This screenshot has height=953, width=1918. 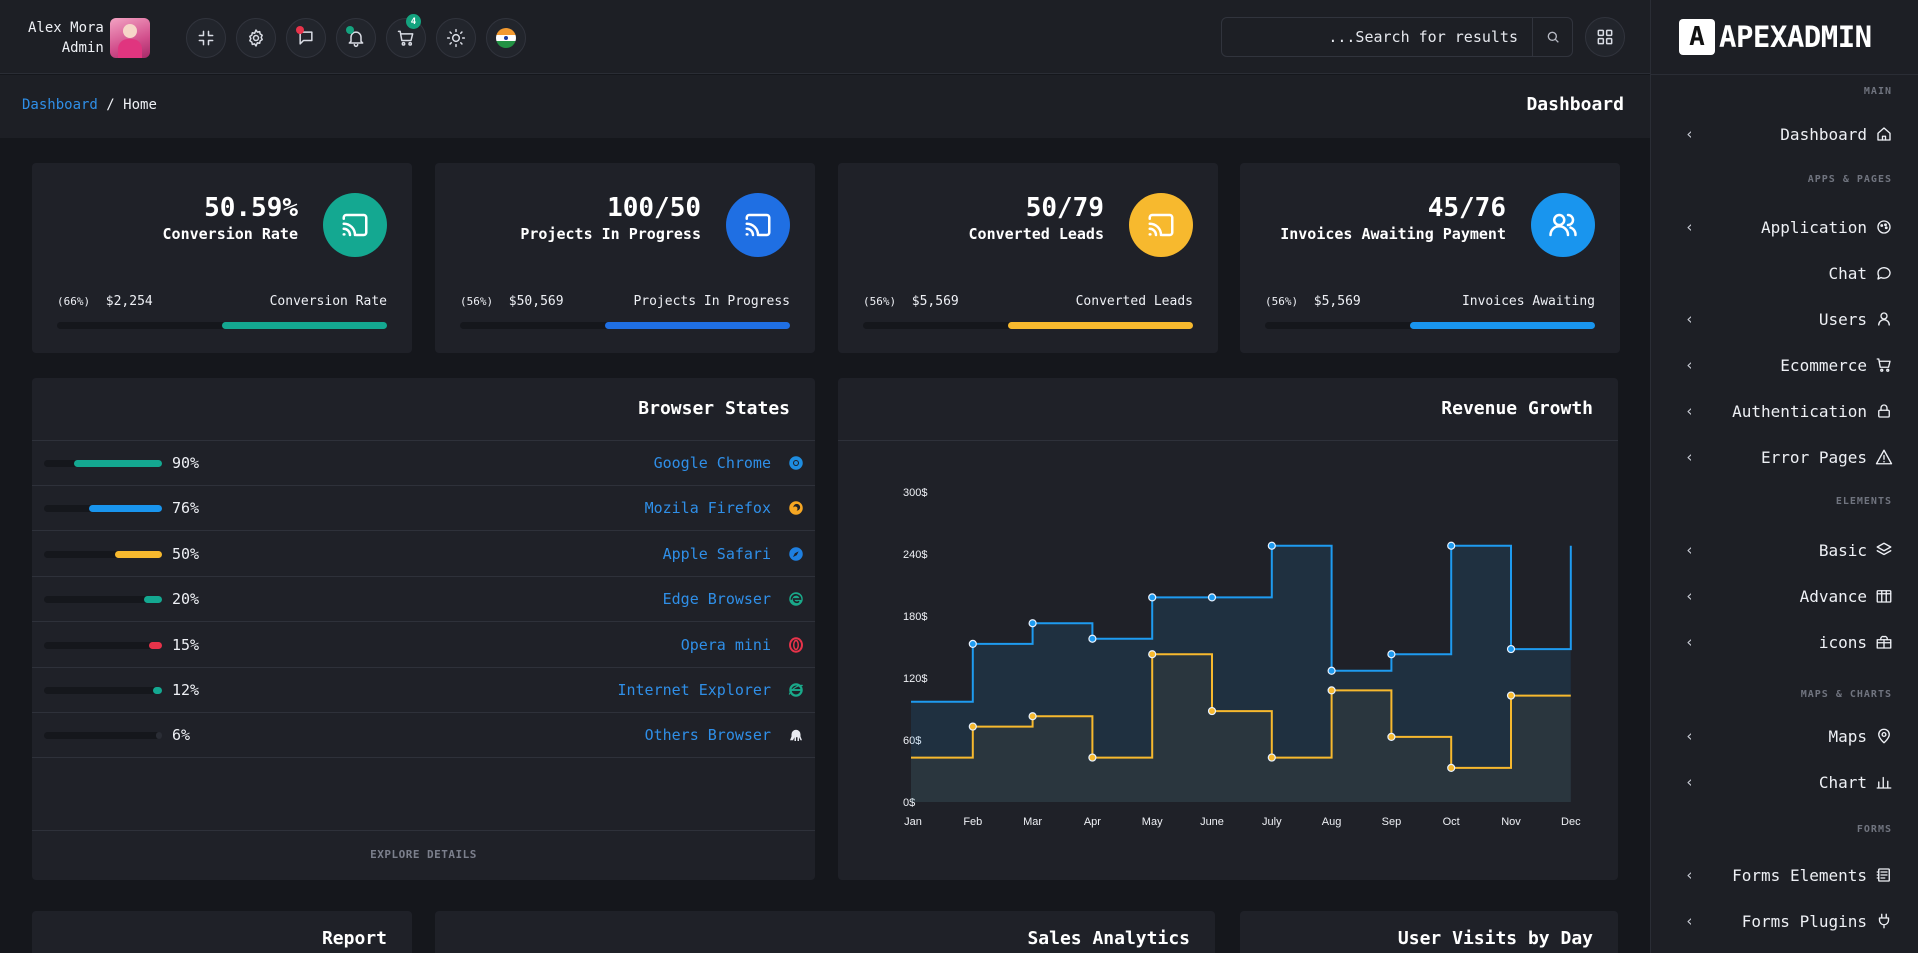 I want to click on sidebar-item-dashboard: ‹ Dashboard, so click(x=1784, y=134).